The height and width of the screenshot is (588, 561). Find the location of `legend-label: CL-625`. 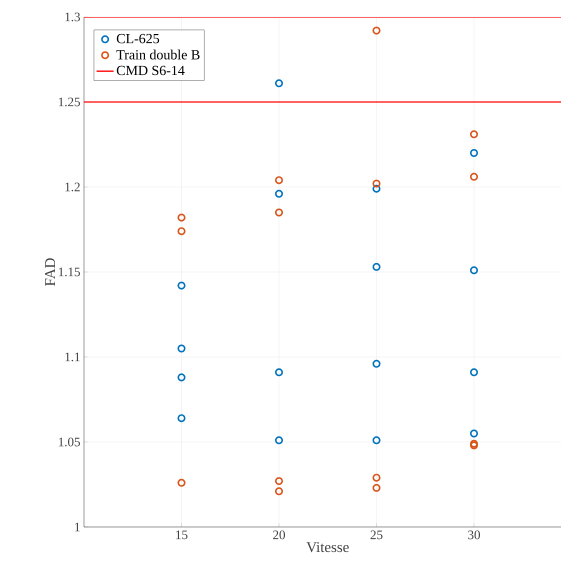

legend-label: CL-625 is located at coordinates (138, 39).